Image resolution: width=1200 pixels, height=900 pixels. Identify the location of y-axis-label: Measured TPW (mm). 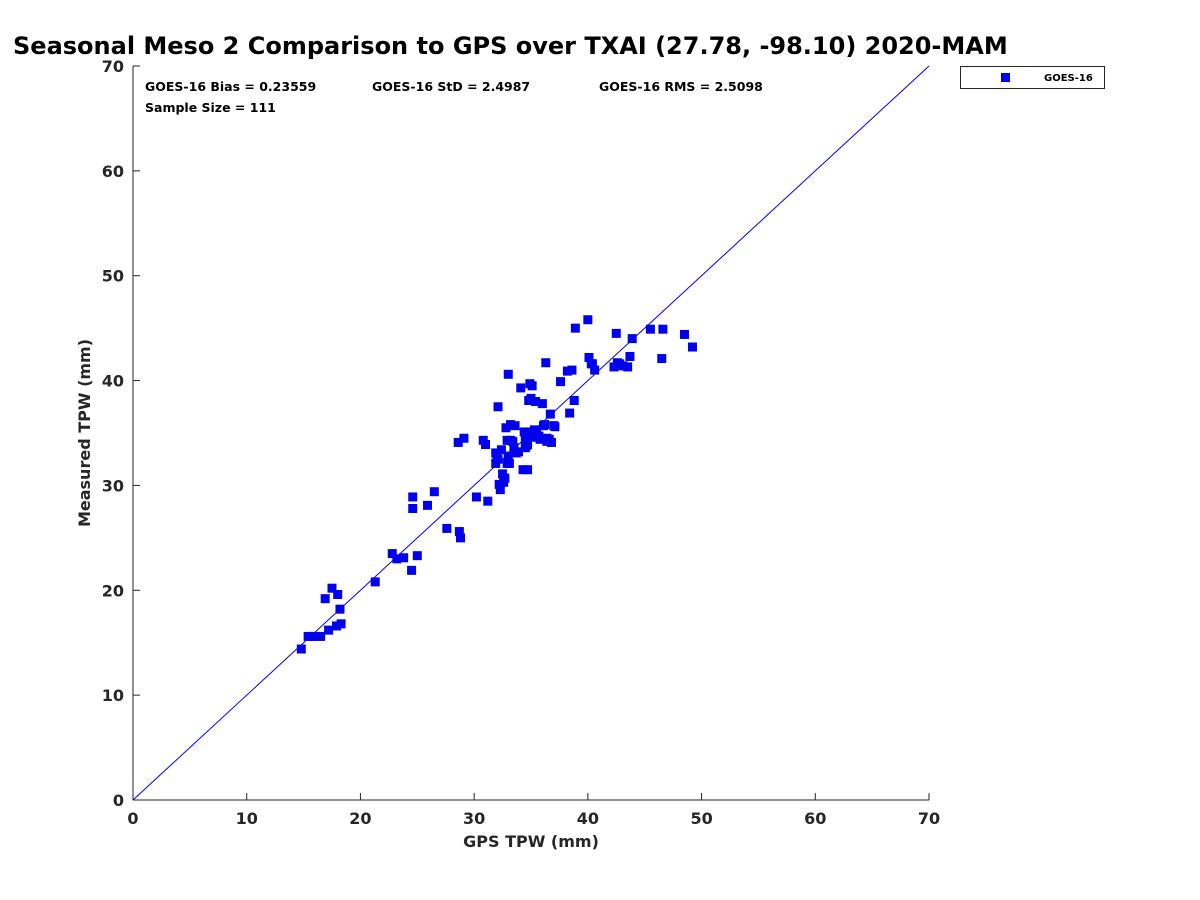
(84, 433).